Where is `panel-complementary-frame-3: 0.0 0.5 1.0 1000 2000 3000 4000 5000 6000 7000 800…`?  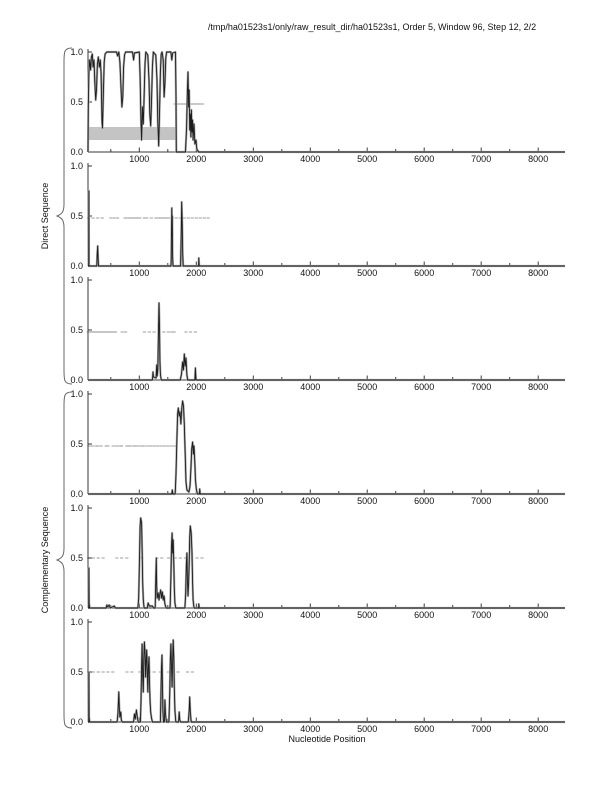 panel-complementary-frame-3: 0.0 0.5 1.0 1000 2000 3000 4000 5000 6000 7000 800… is located at coordinates (317, 675).